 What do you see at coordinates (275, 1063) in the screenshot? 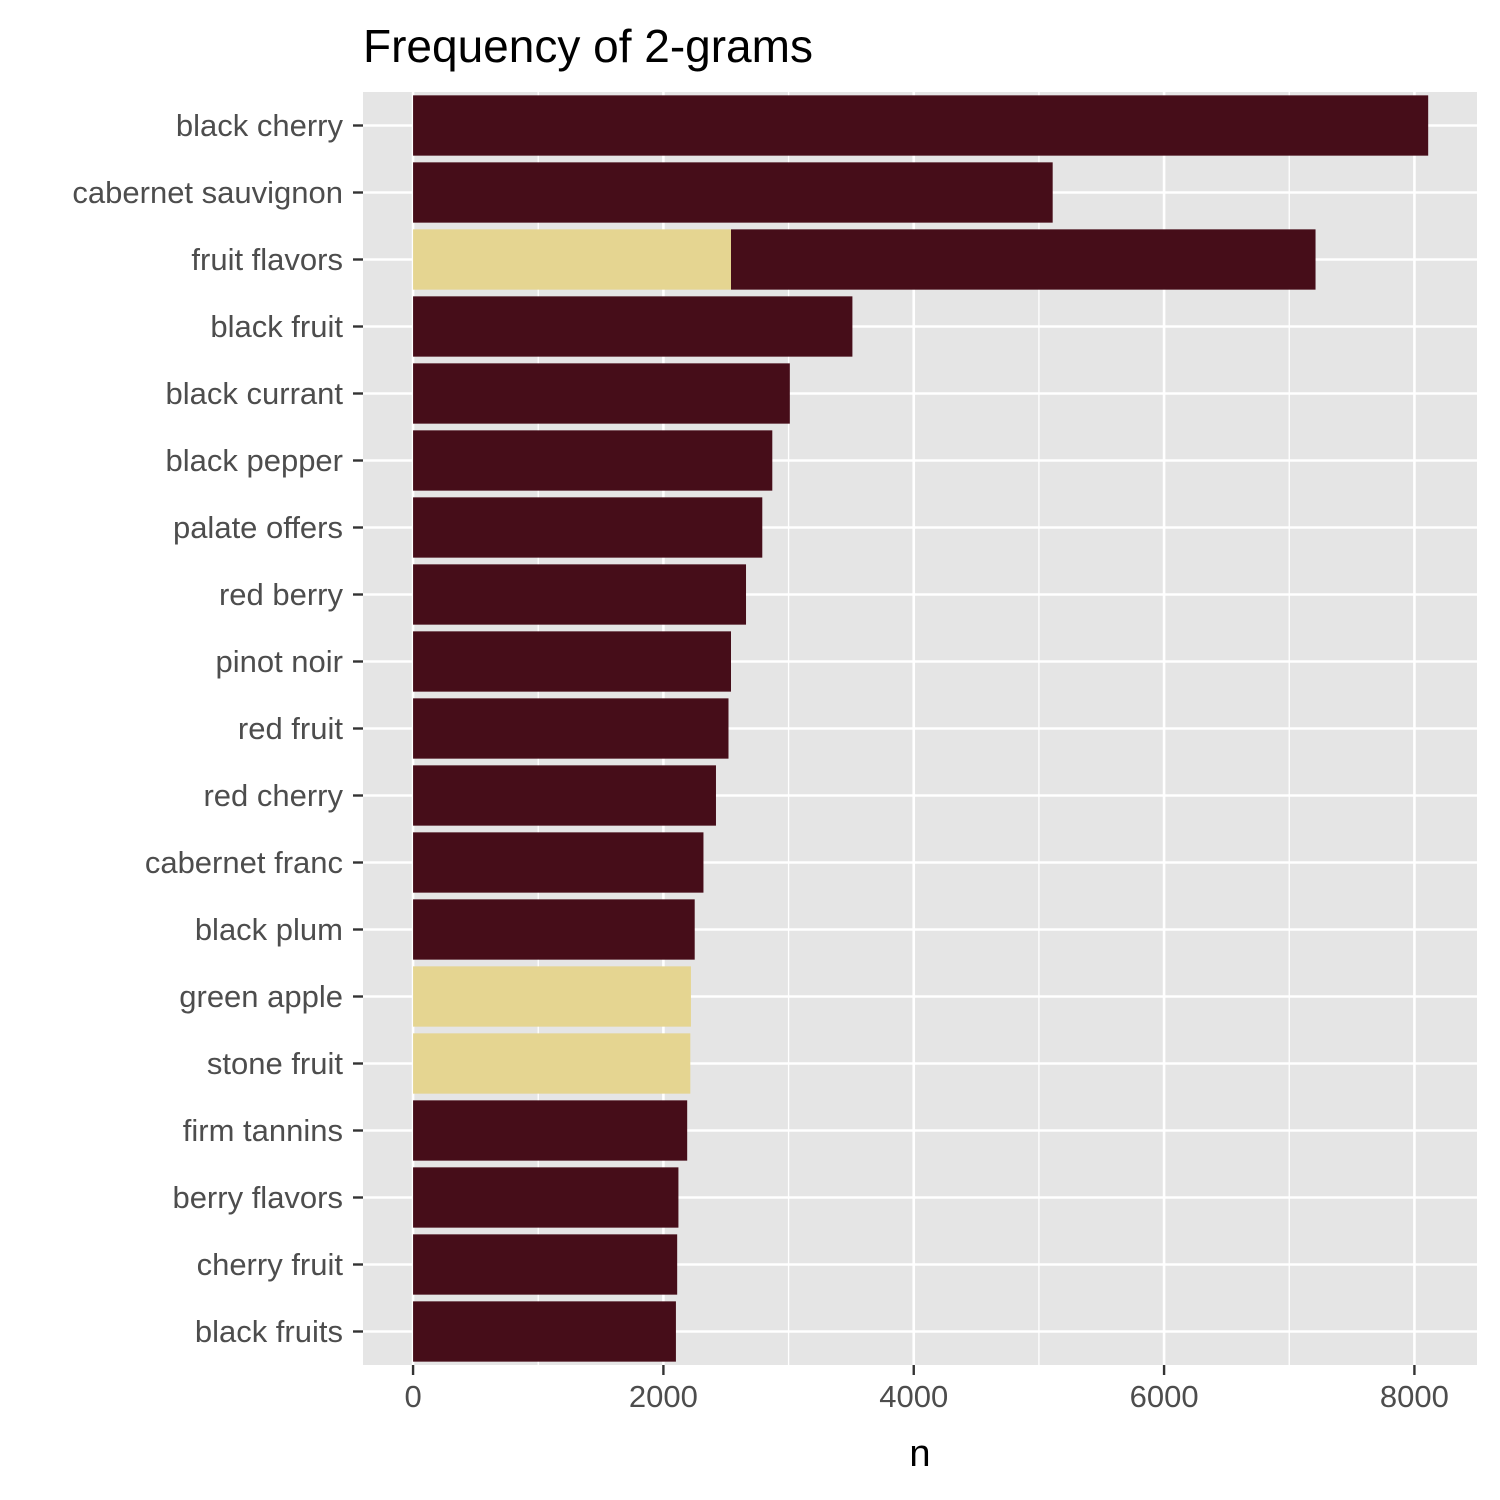
I see `y-tick-label: stone fruit` at bounding box center [275, 1063].